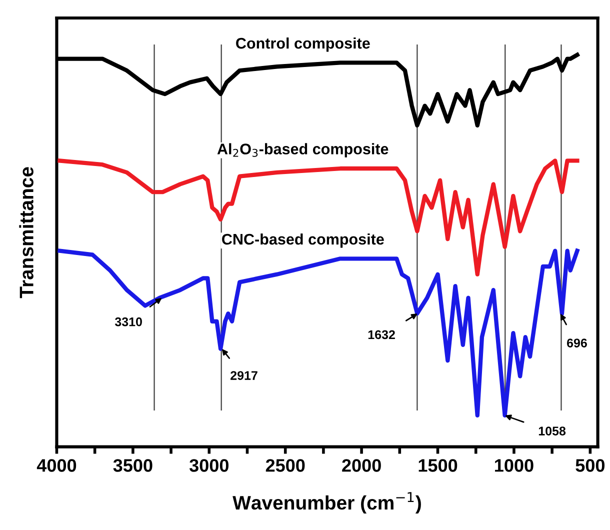 This screenshot has height=530, width=610. Describe the element at coordinates (128, 321) in the screenshot. I see `annotation: 3310` at that location.